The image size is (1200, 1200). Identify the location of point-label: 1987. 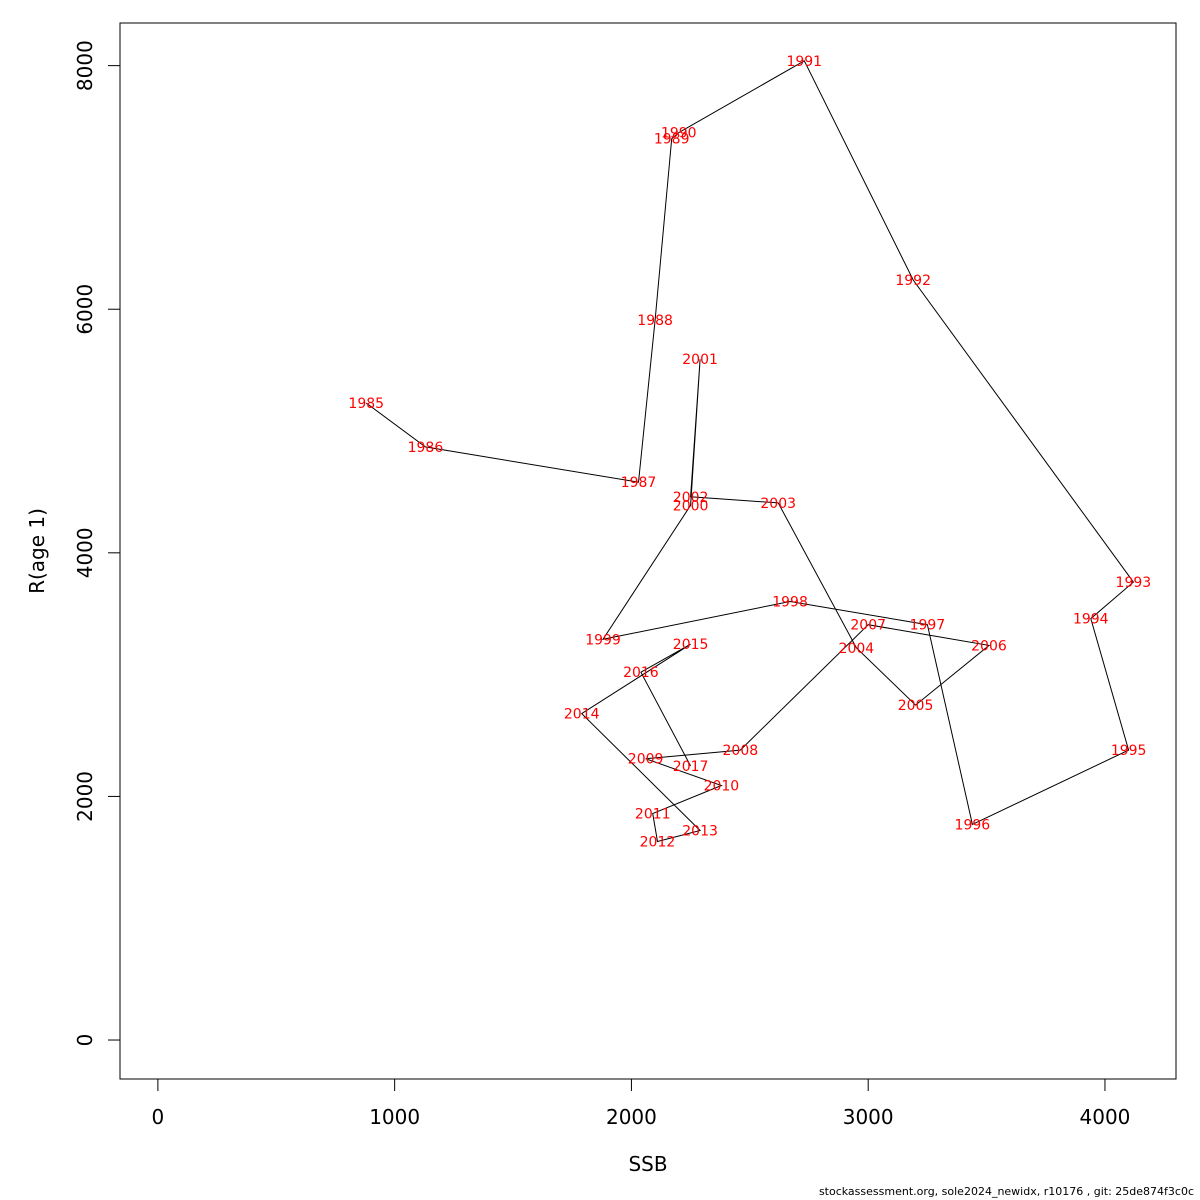
(639, 483).